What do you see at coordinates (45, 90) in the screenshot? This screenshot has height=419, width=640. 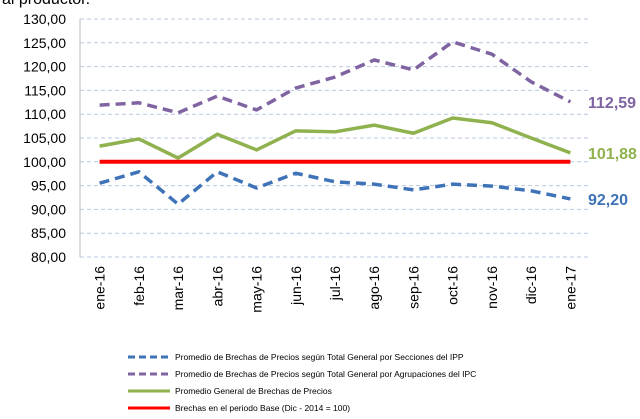 I see `y-tick-label: 115,00` at bounding box center [45, 90].